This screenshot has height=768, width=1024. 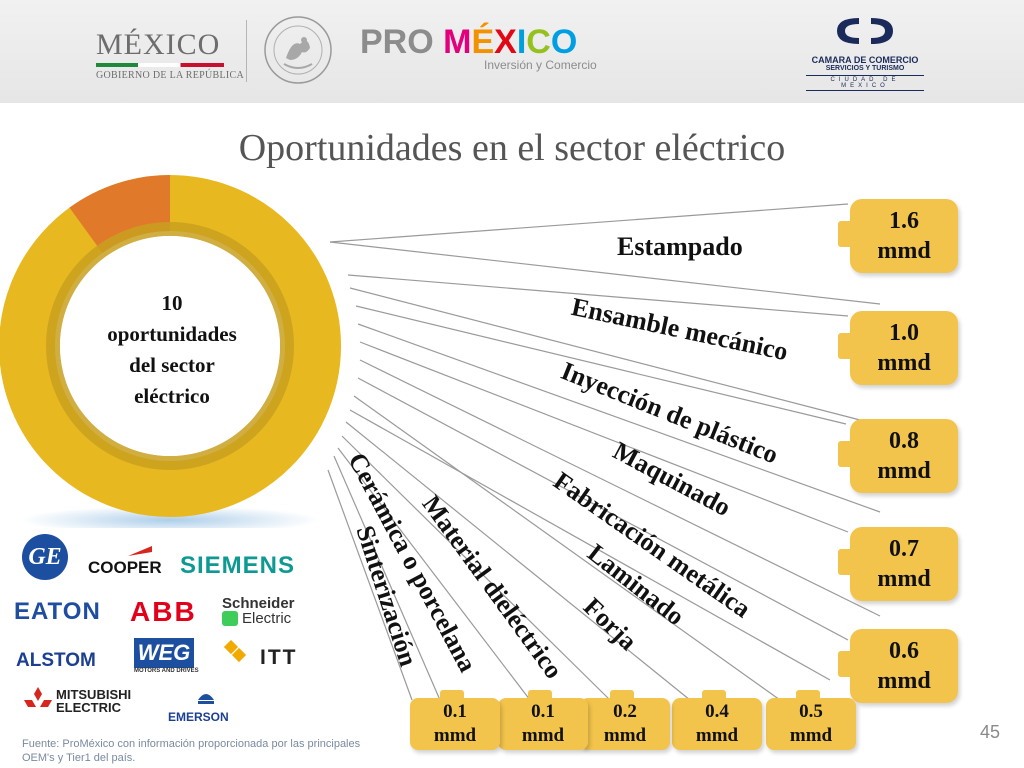 I want to click on weg-subtitle: MOTORS AND DRIVES, so click(x=166, y=671).